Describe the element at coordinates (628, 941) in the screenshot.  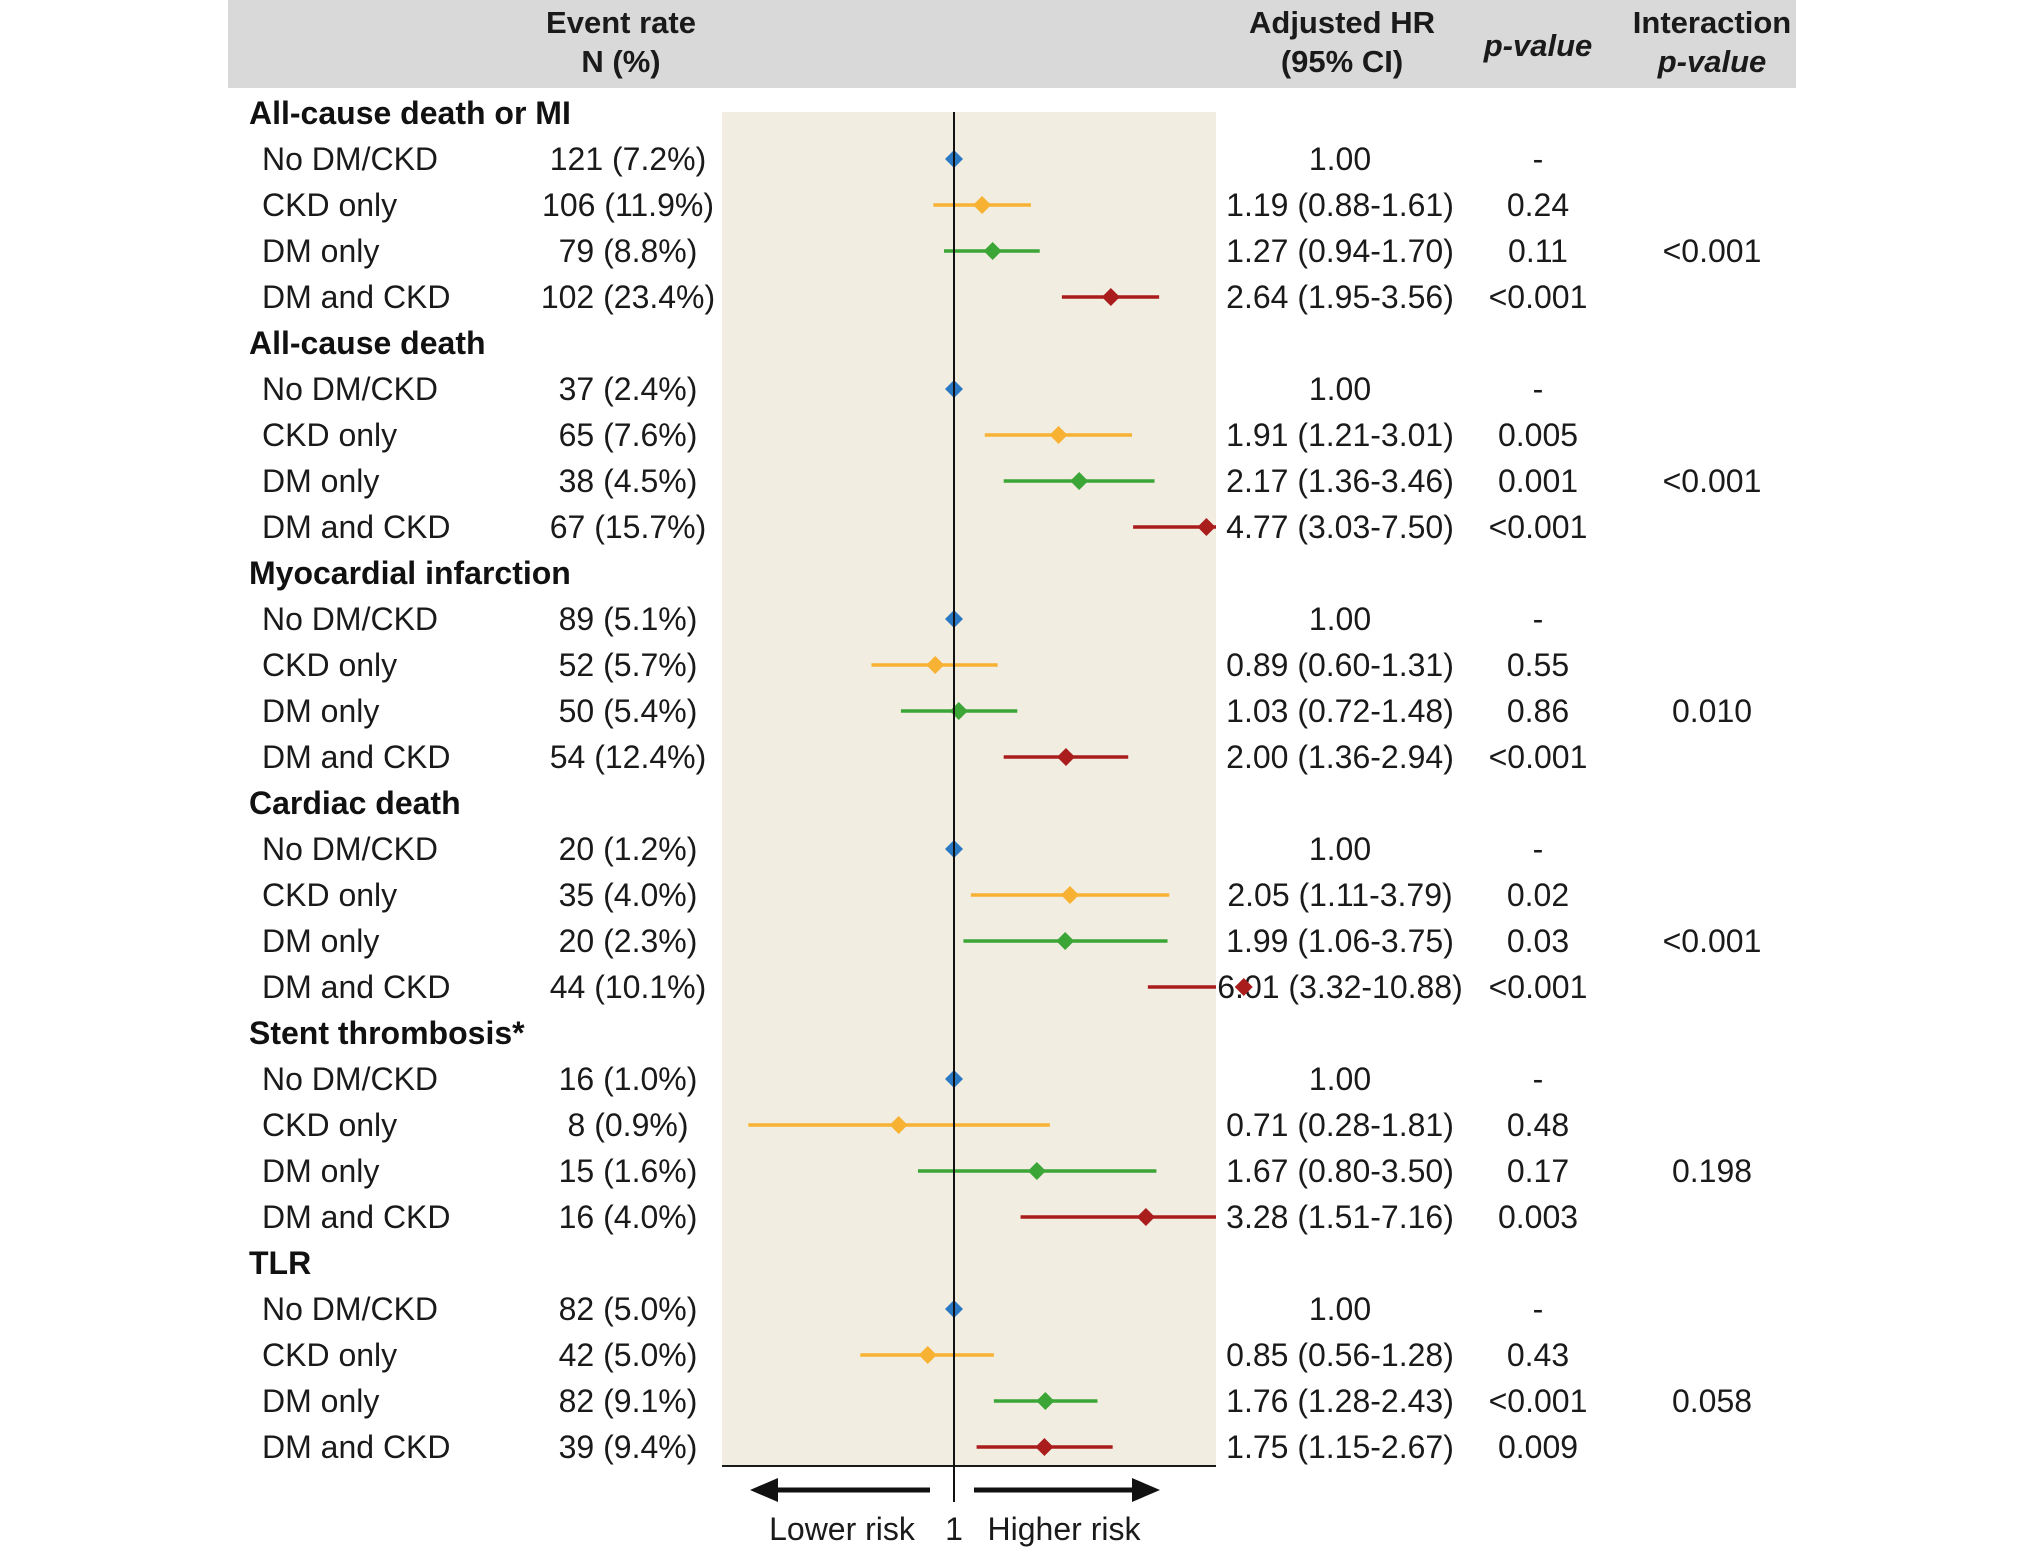
I see `event-rate-value: 20 (2.3%)` at that location.